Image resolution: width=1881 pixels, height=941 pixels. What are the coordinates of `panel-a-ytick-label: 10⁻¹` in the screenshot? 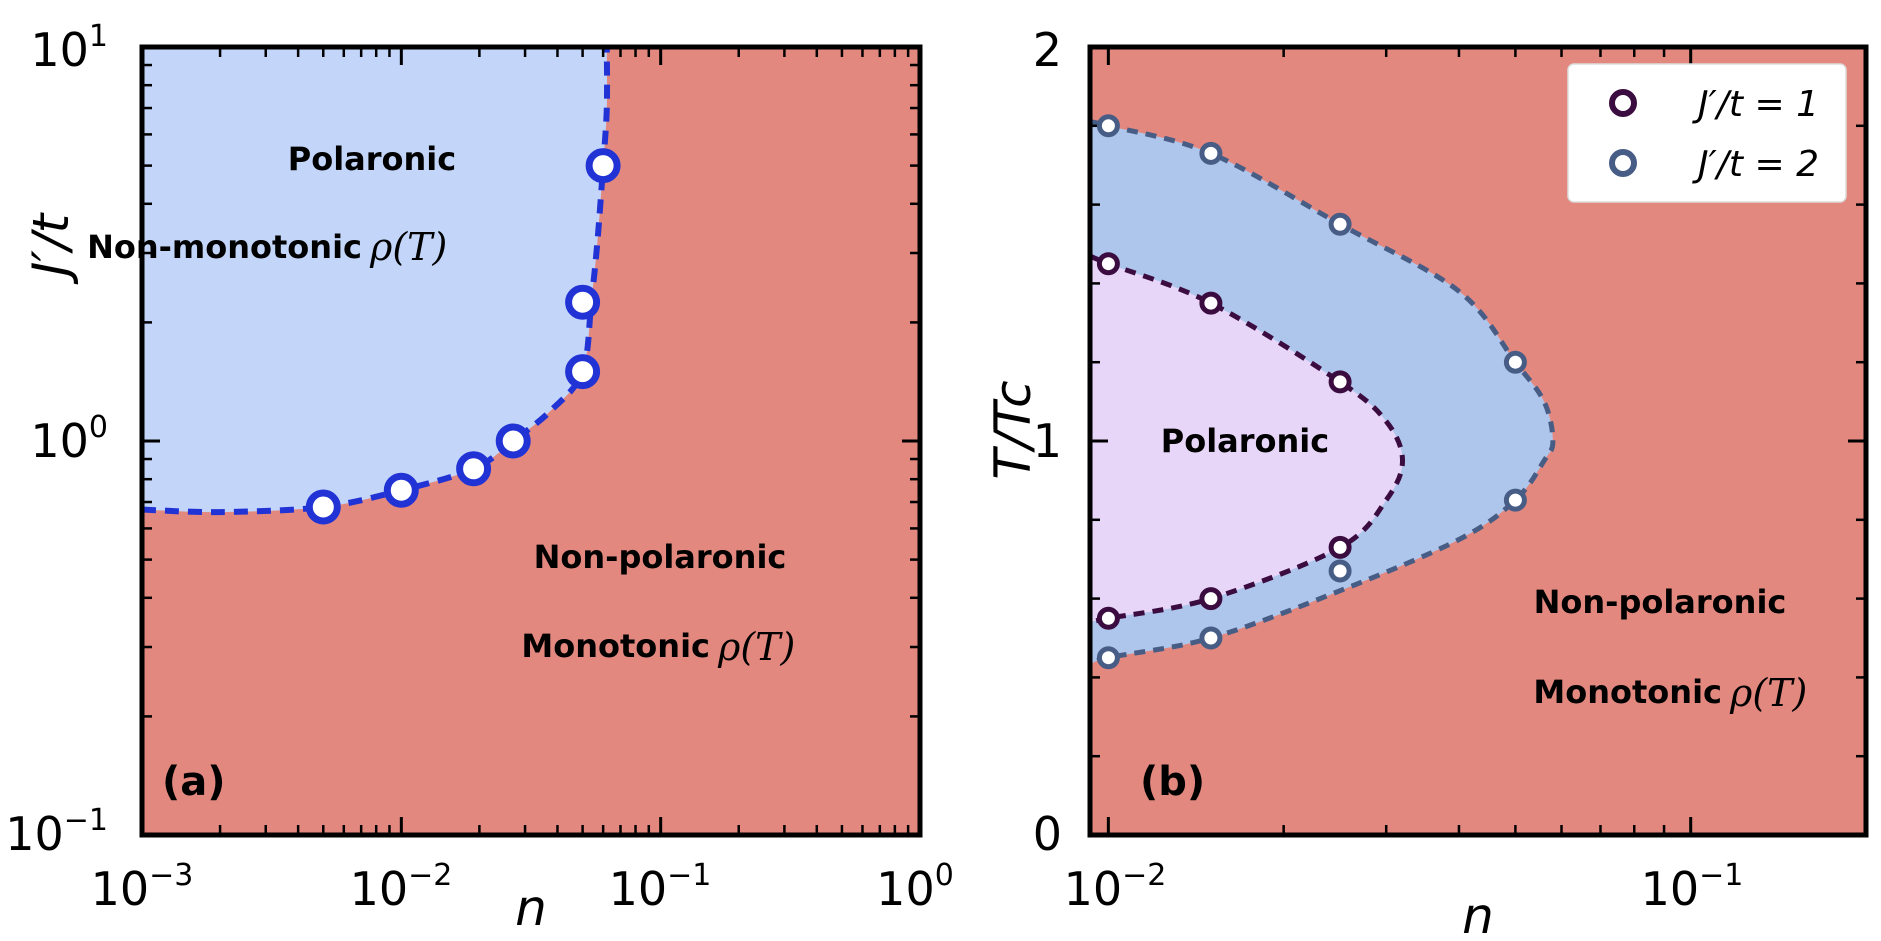 It's located at (56, 832).